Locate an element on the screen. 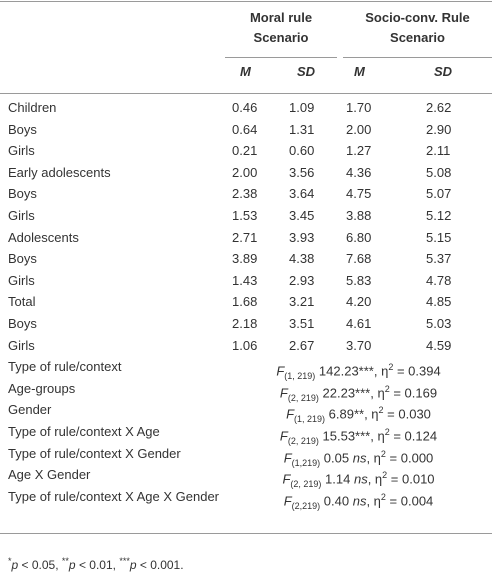 This screenshot has height=574, width=492. row-label: Adolescents is located at coordinates (43, 237).